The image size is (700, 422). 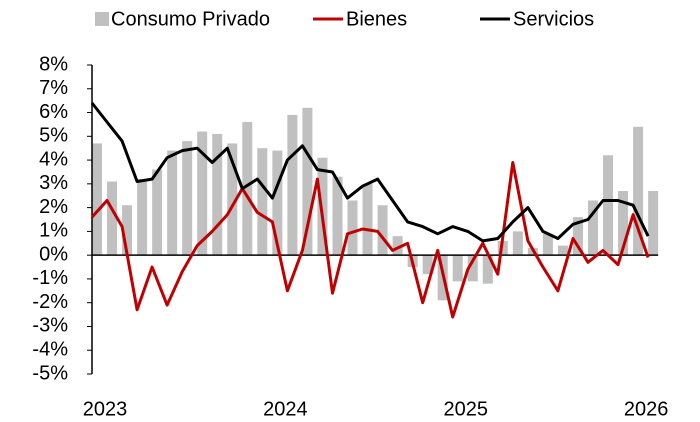 I want to click on y-tick-label: 0%, so click(x=53, y=254).